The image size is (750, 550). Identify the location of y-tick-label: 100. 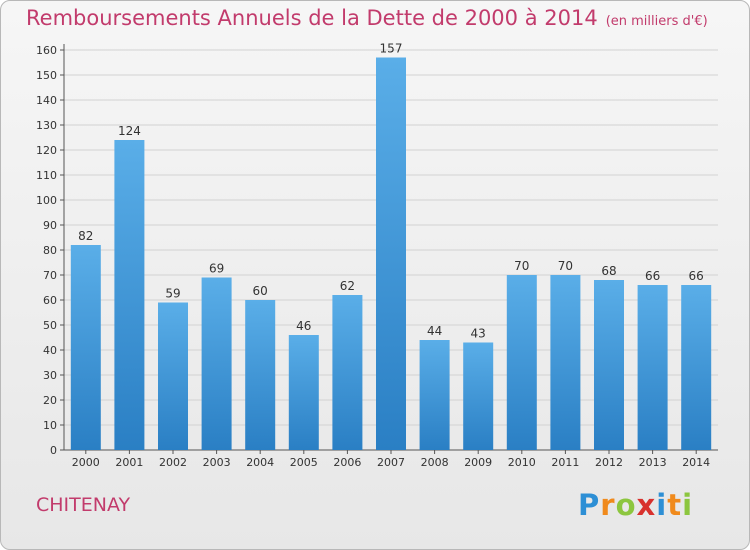
(46, 200).